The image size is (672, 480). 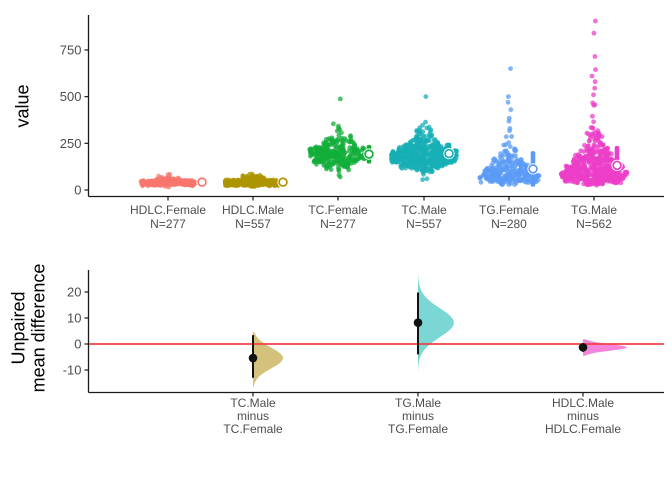 I want to click on mean-difference-dot, so click(x=418, y=322).